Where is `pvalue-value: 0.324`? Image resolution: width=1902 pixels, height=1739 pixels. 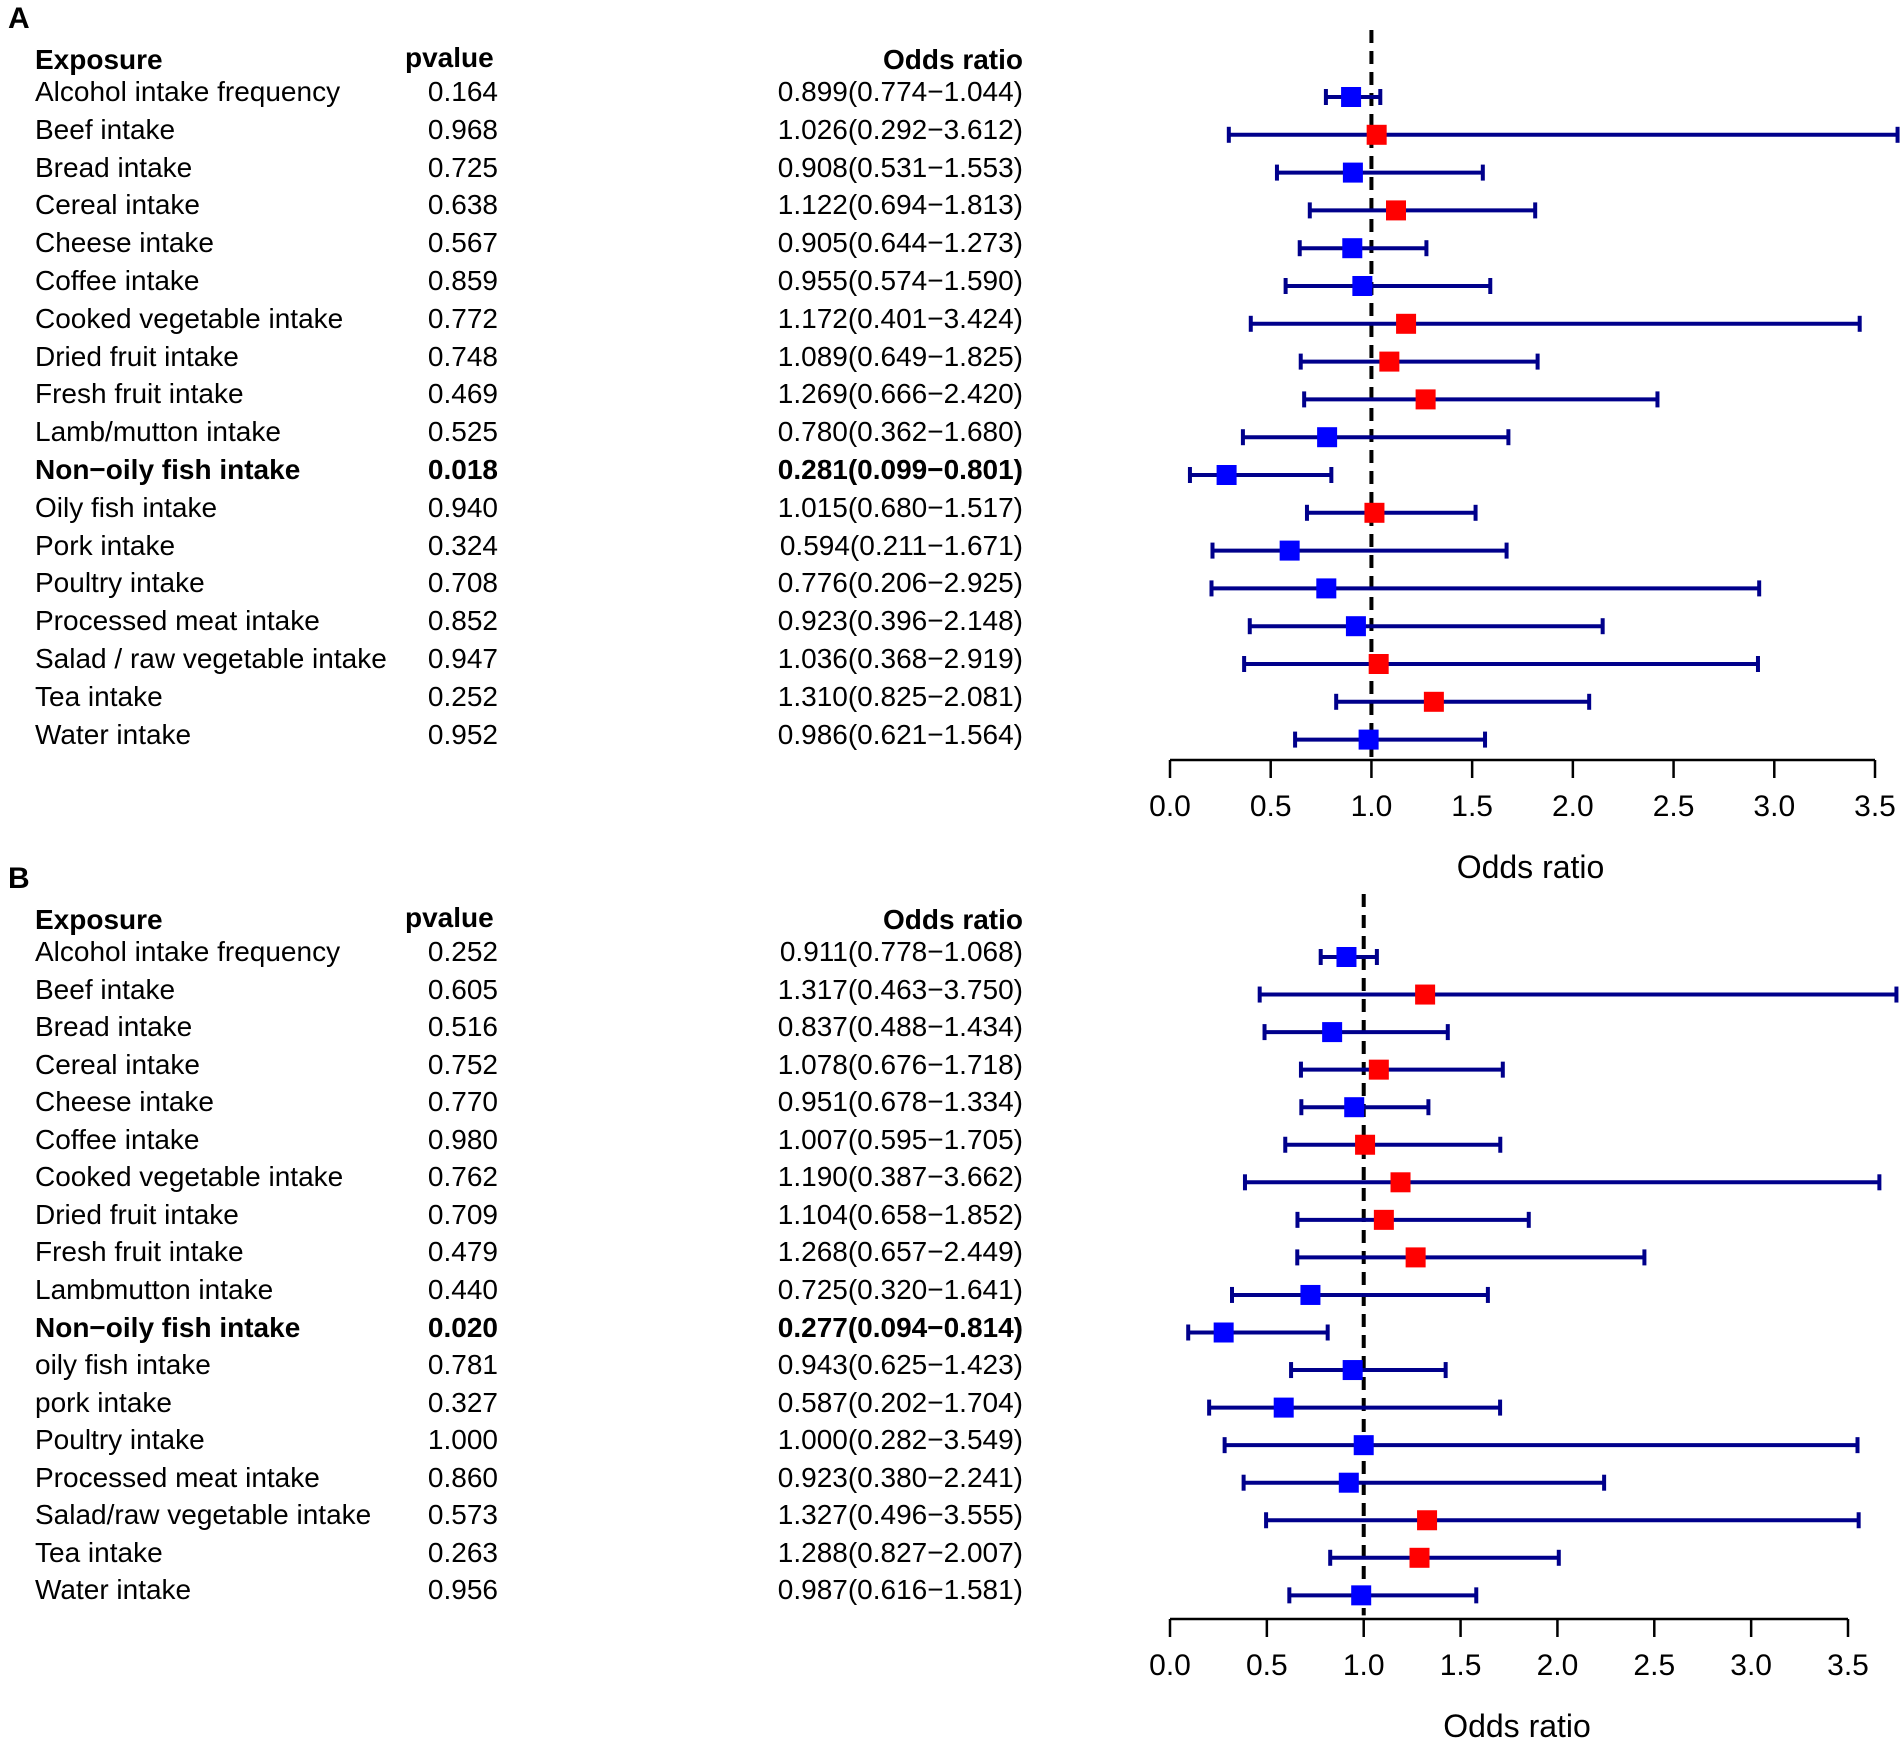 pvalue-value: 0.324 is located at coordinates (462, 545).